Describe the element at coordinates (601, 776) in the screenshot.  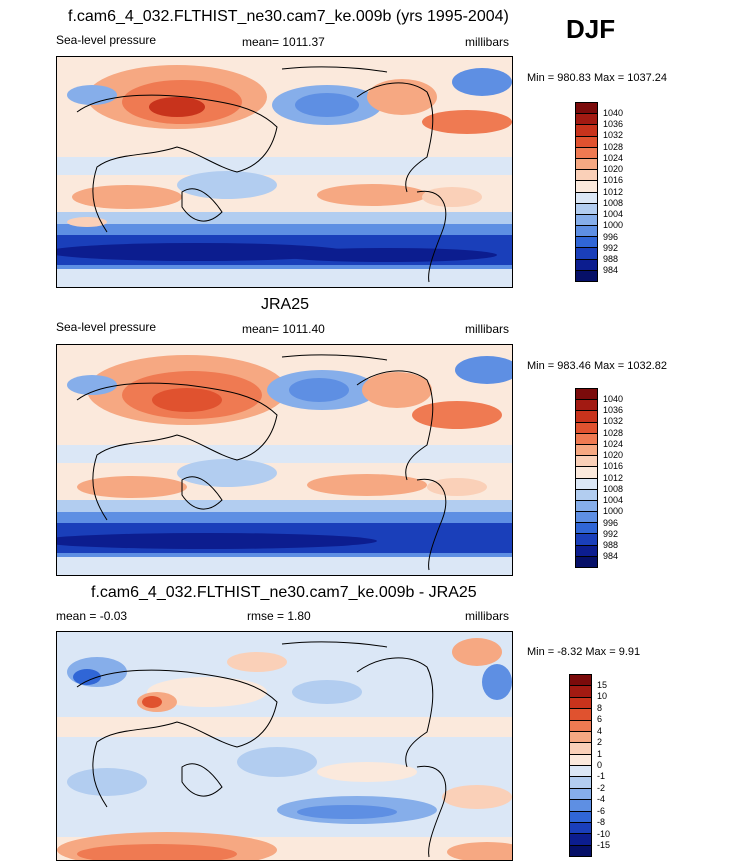
I see `colorbar-tick-label: -1` at that location.